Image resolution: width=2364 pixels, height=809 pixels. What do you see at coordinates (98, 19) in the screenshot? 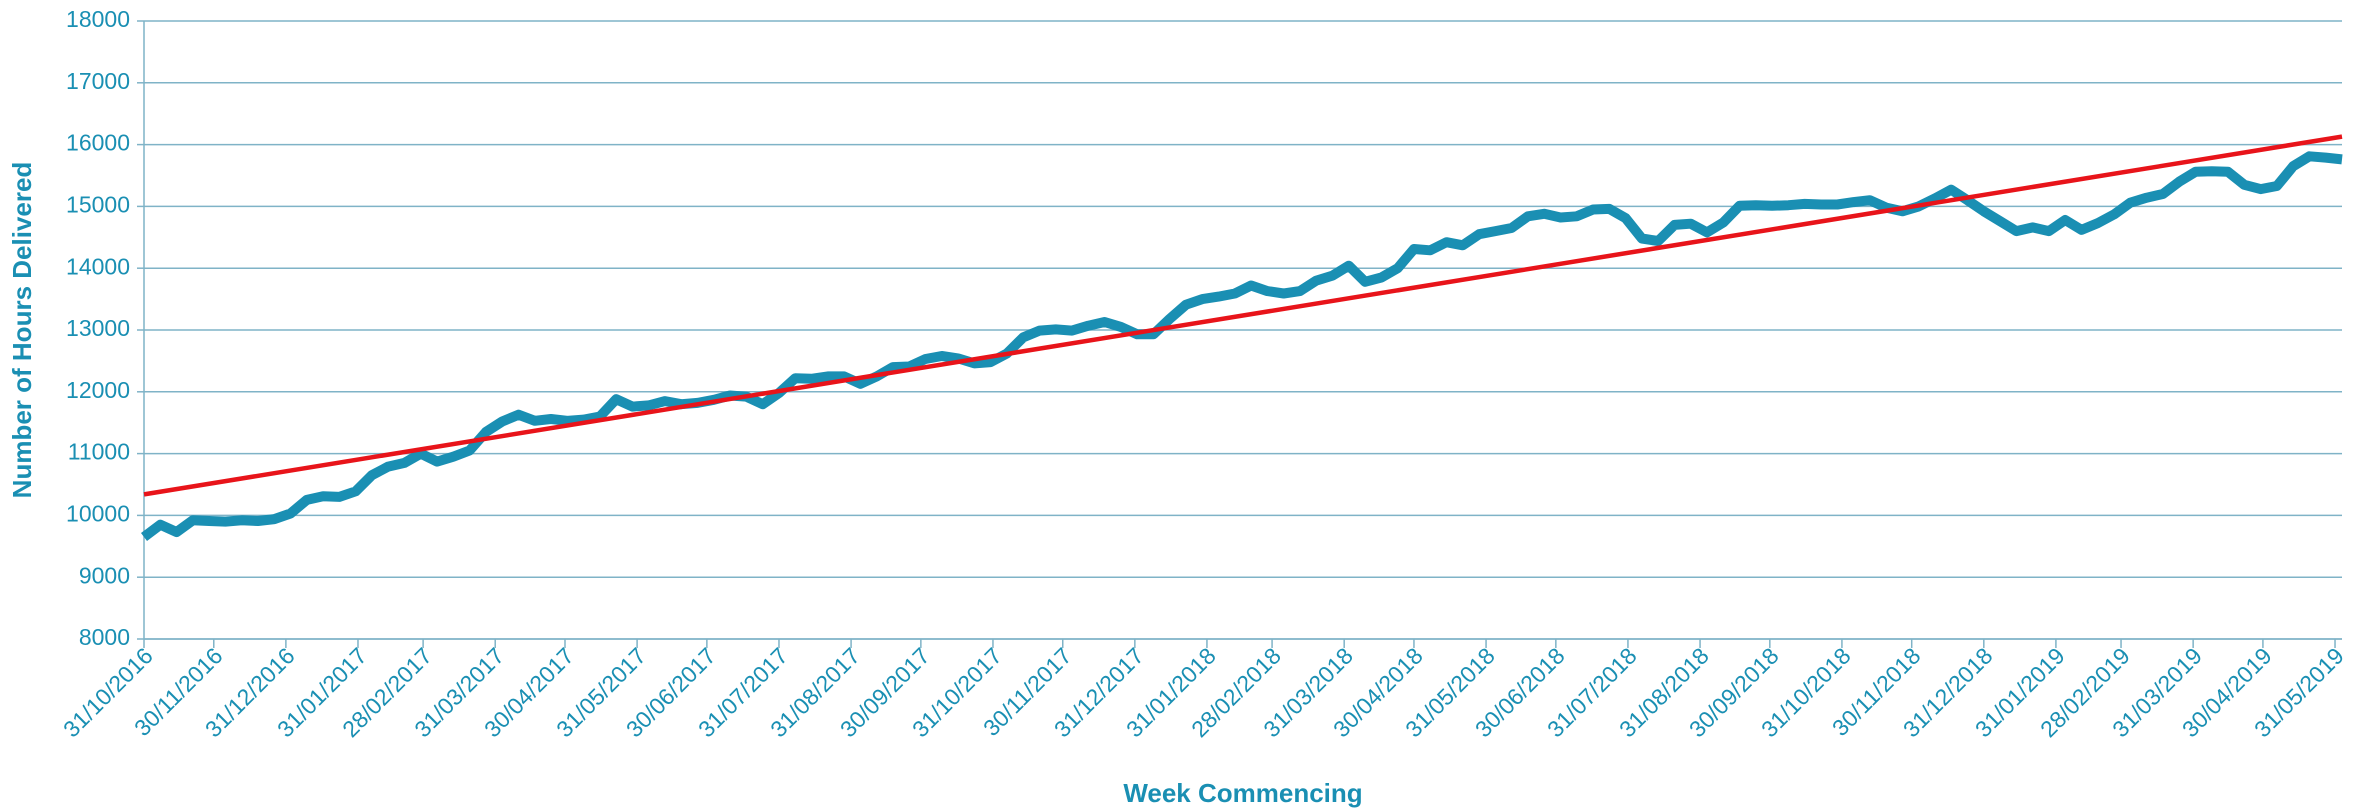
I see `y-tick-label: 18000` at bounding box center [98, 19].